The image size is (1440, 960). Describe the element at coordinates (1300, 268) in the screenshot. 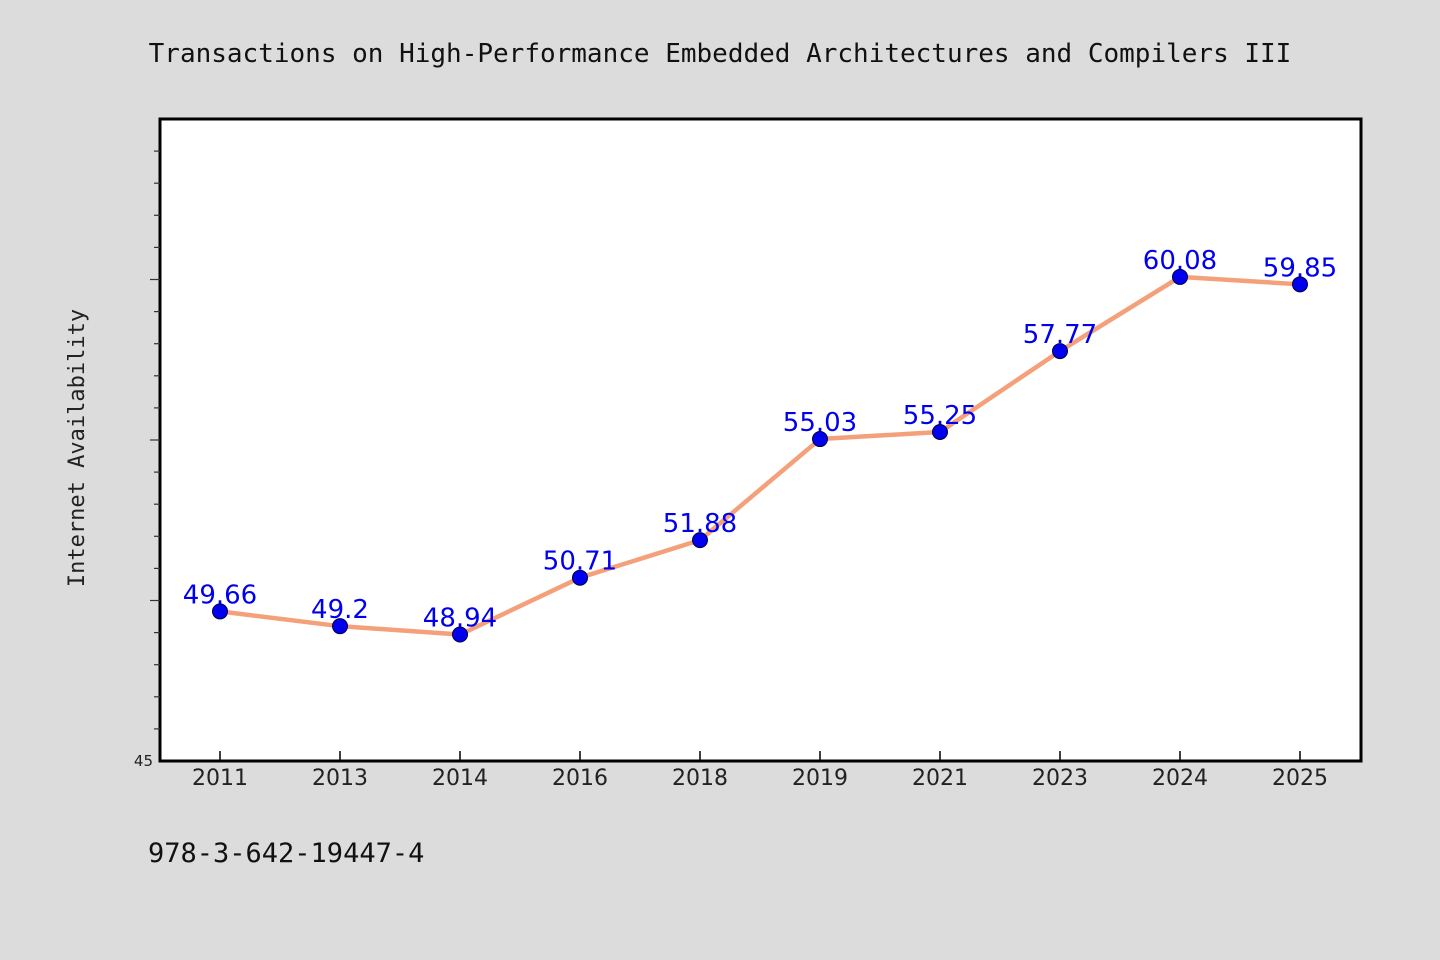

I see `data-label: 59.85` at that location.